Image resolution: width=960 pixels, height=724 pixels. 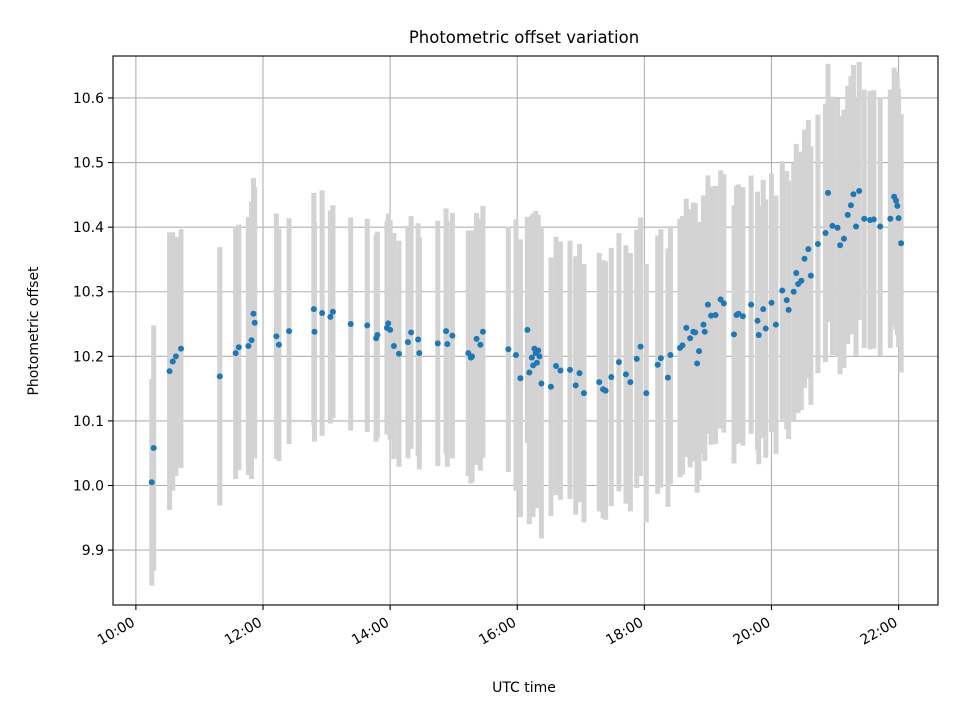 I want to click on y-axis-label: Photometric offset, so click(x=34, y=331).